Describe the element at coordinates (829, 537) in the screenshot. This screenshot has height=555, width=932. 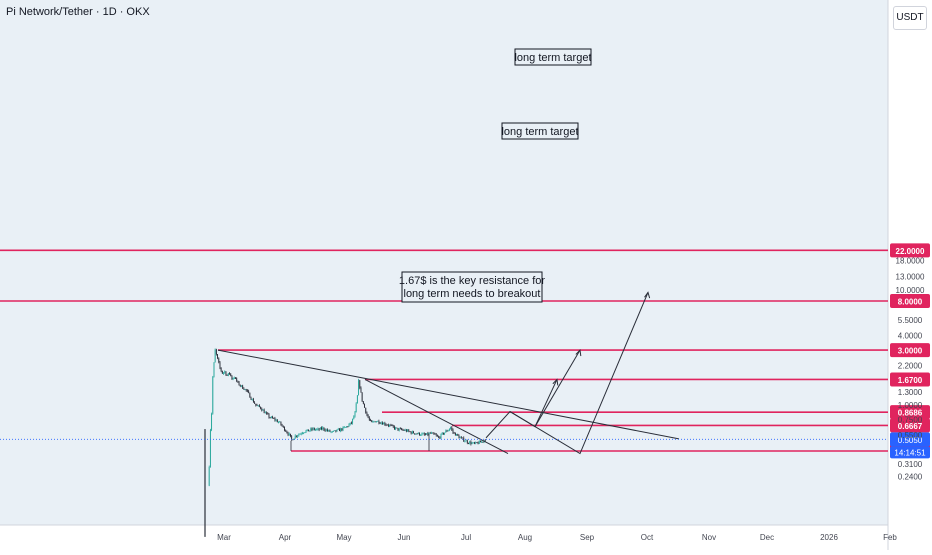
I see `time-tick-label: 2026` at that location.